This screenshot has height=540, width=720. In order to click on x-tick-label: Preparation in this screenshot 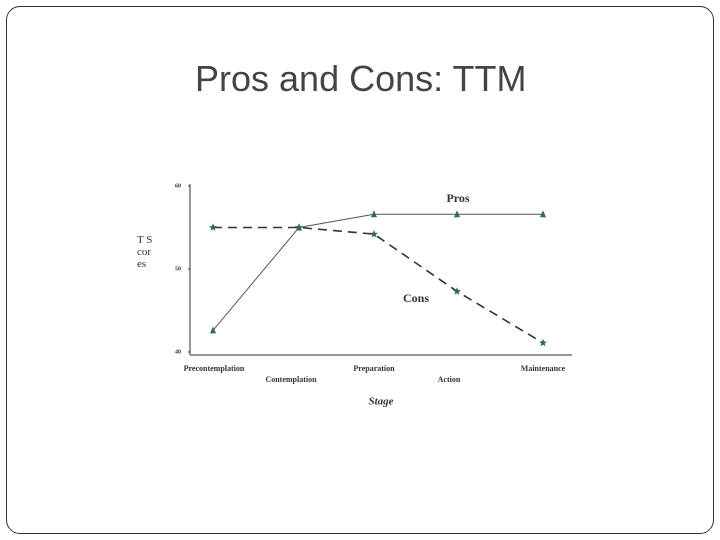, I will do `click(374, 368)`.